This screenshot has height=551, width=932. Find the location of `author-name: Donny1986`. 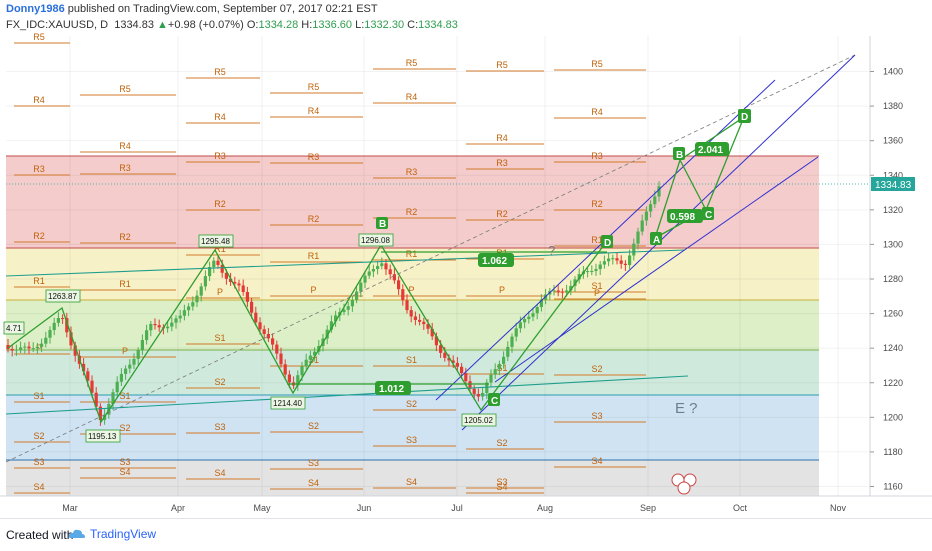

author-name: Donny1986 is located at coordinates (35, 9).